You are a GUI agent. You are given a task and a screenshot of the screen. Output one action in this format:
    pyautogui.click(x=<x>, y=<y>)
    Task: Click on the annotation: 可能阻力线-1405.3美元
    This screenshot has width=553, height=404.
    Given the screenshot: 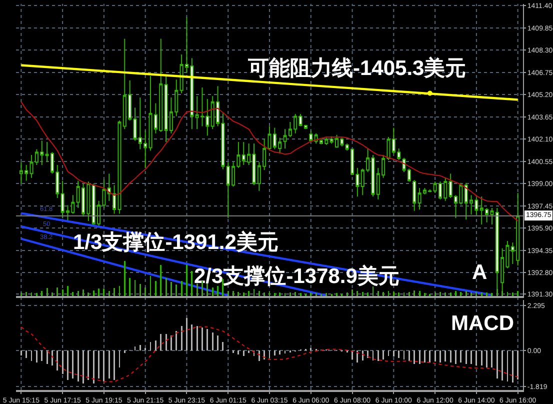 What is the action you would take?
    pyautogui.click(x=356, y=68)
    